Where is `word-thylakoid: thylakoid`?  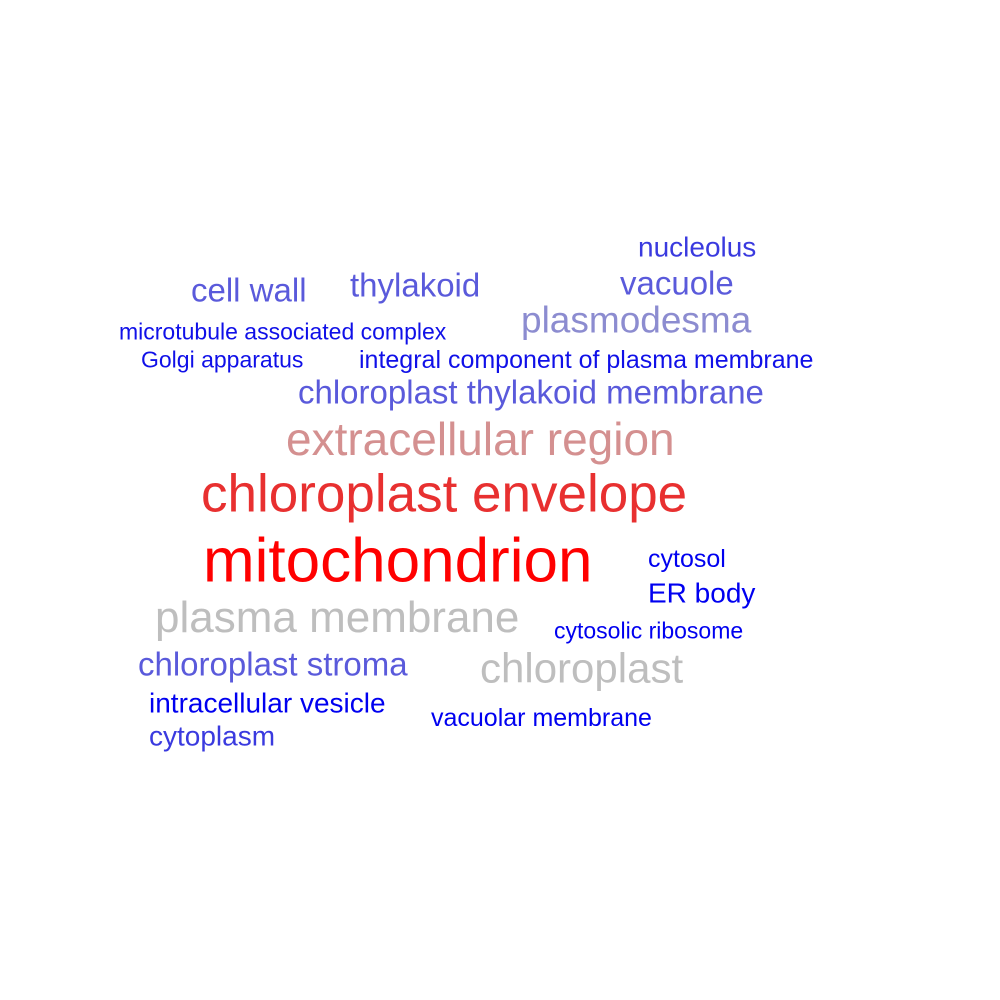
word-thylakoid: thylakoid is located at coordinates (415, 285).